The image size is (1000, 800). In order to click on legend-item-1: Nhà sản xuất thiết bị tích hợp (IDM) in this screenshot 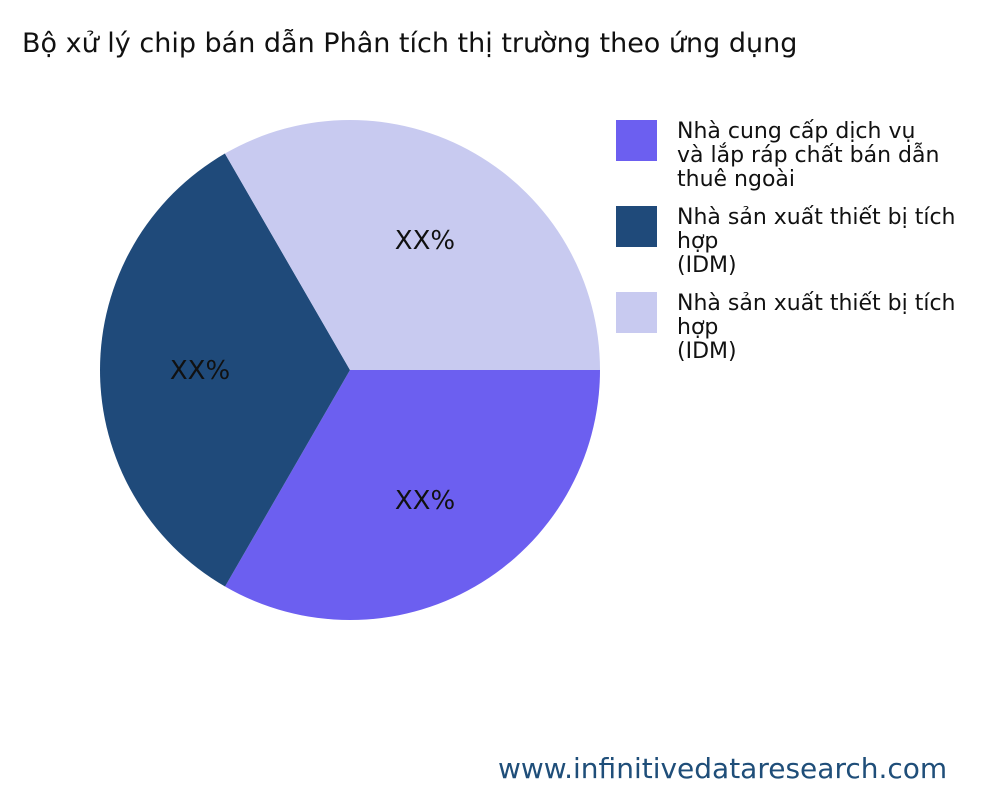, I will do `click(801, 242)`.